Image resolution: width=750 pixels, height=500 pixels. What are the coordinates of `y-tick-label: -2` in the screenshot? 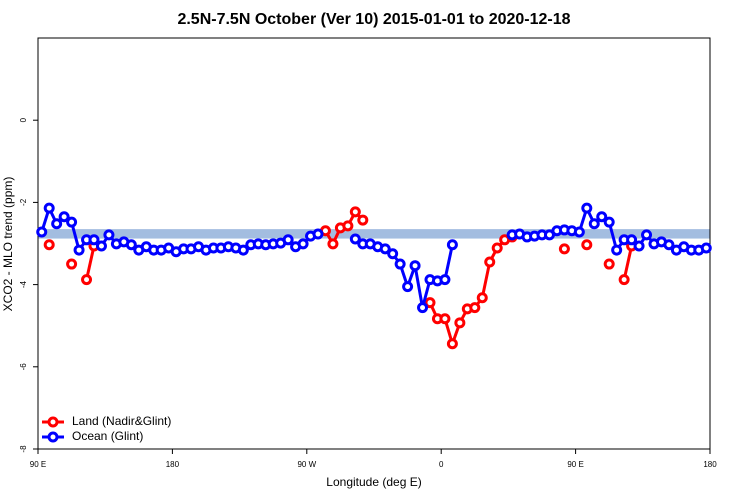 It's located at (23, 202).